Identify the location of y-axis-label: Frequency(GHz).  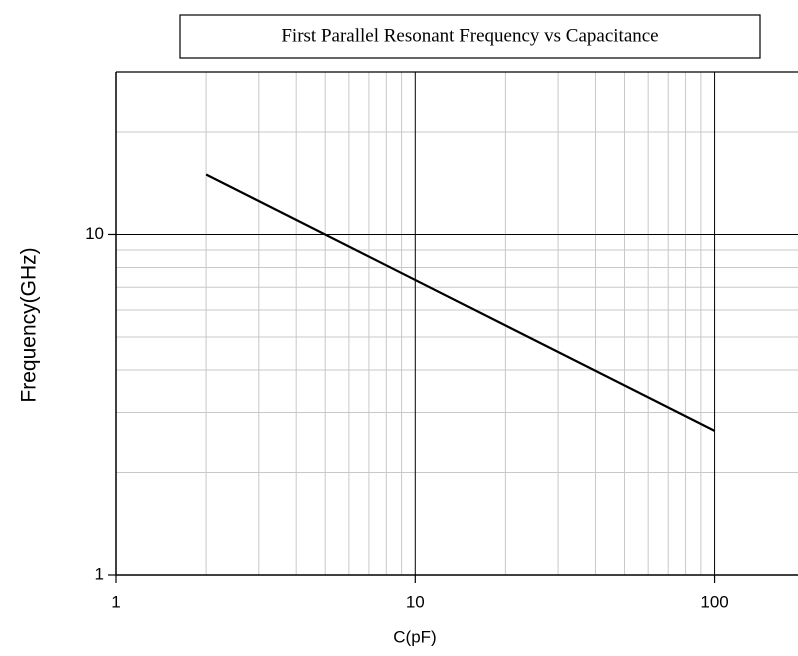
(29, 324).